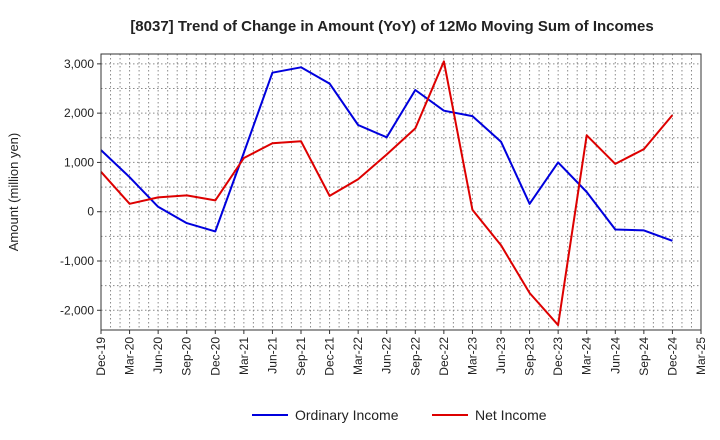 The image size is (720, 440). I want to click on x-tick-label: Mar-22, so click(358, 356).